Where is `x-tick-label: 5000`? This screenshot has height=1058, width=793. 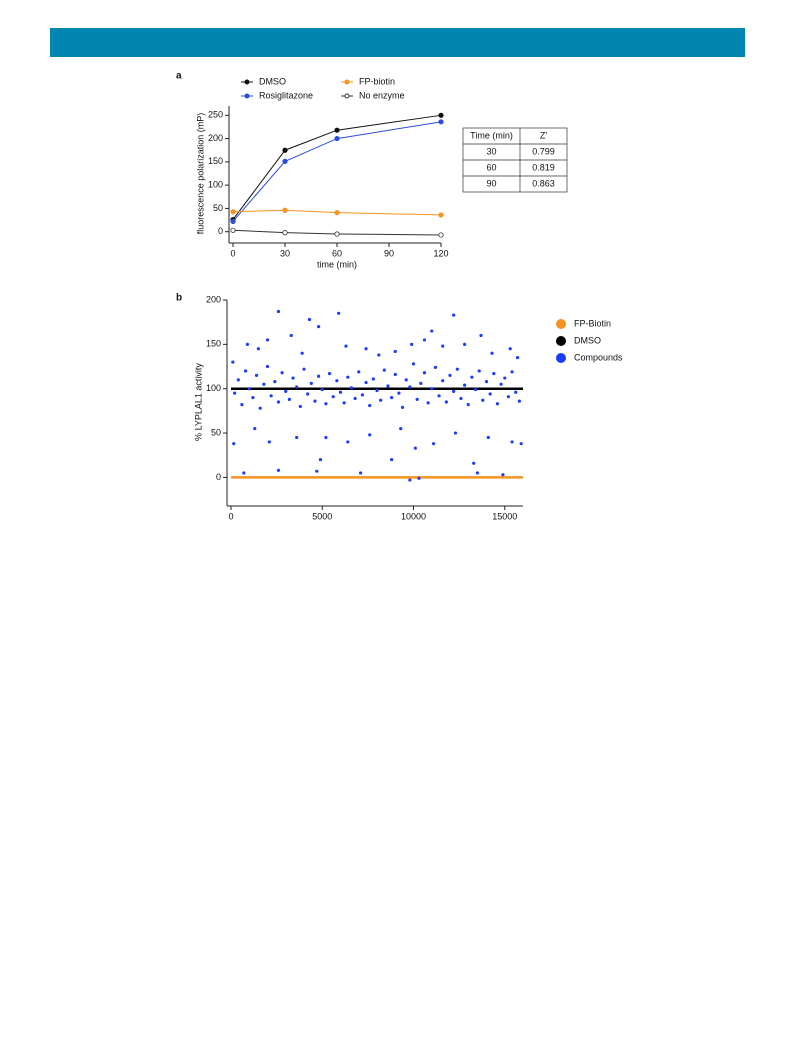 x-tick-label: 5000 is located at coordinates (322, 516).